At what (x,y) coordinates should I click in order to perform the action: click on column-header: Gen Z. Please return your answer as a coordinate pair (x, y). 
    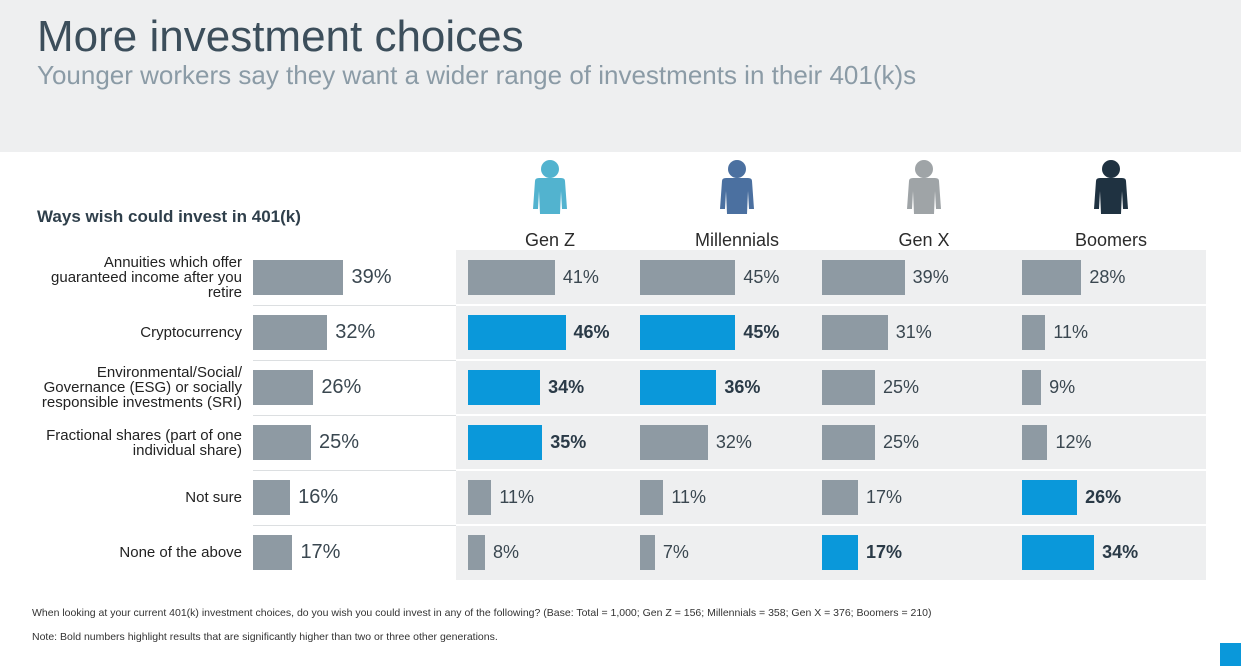
    Looking at the image, I should click on (550, 240).